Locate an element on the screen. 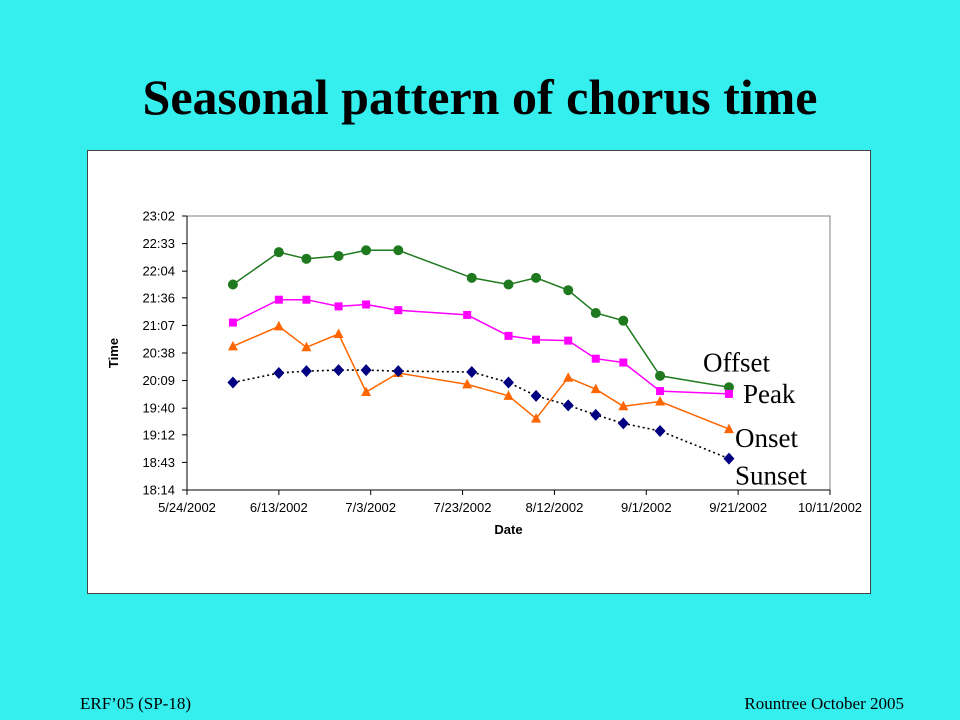 The height and width of the screenshot is (720, 960). y-tick-label: 21:36 is located at coordinates (158, 297).